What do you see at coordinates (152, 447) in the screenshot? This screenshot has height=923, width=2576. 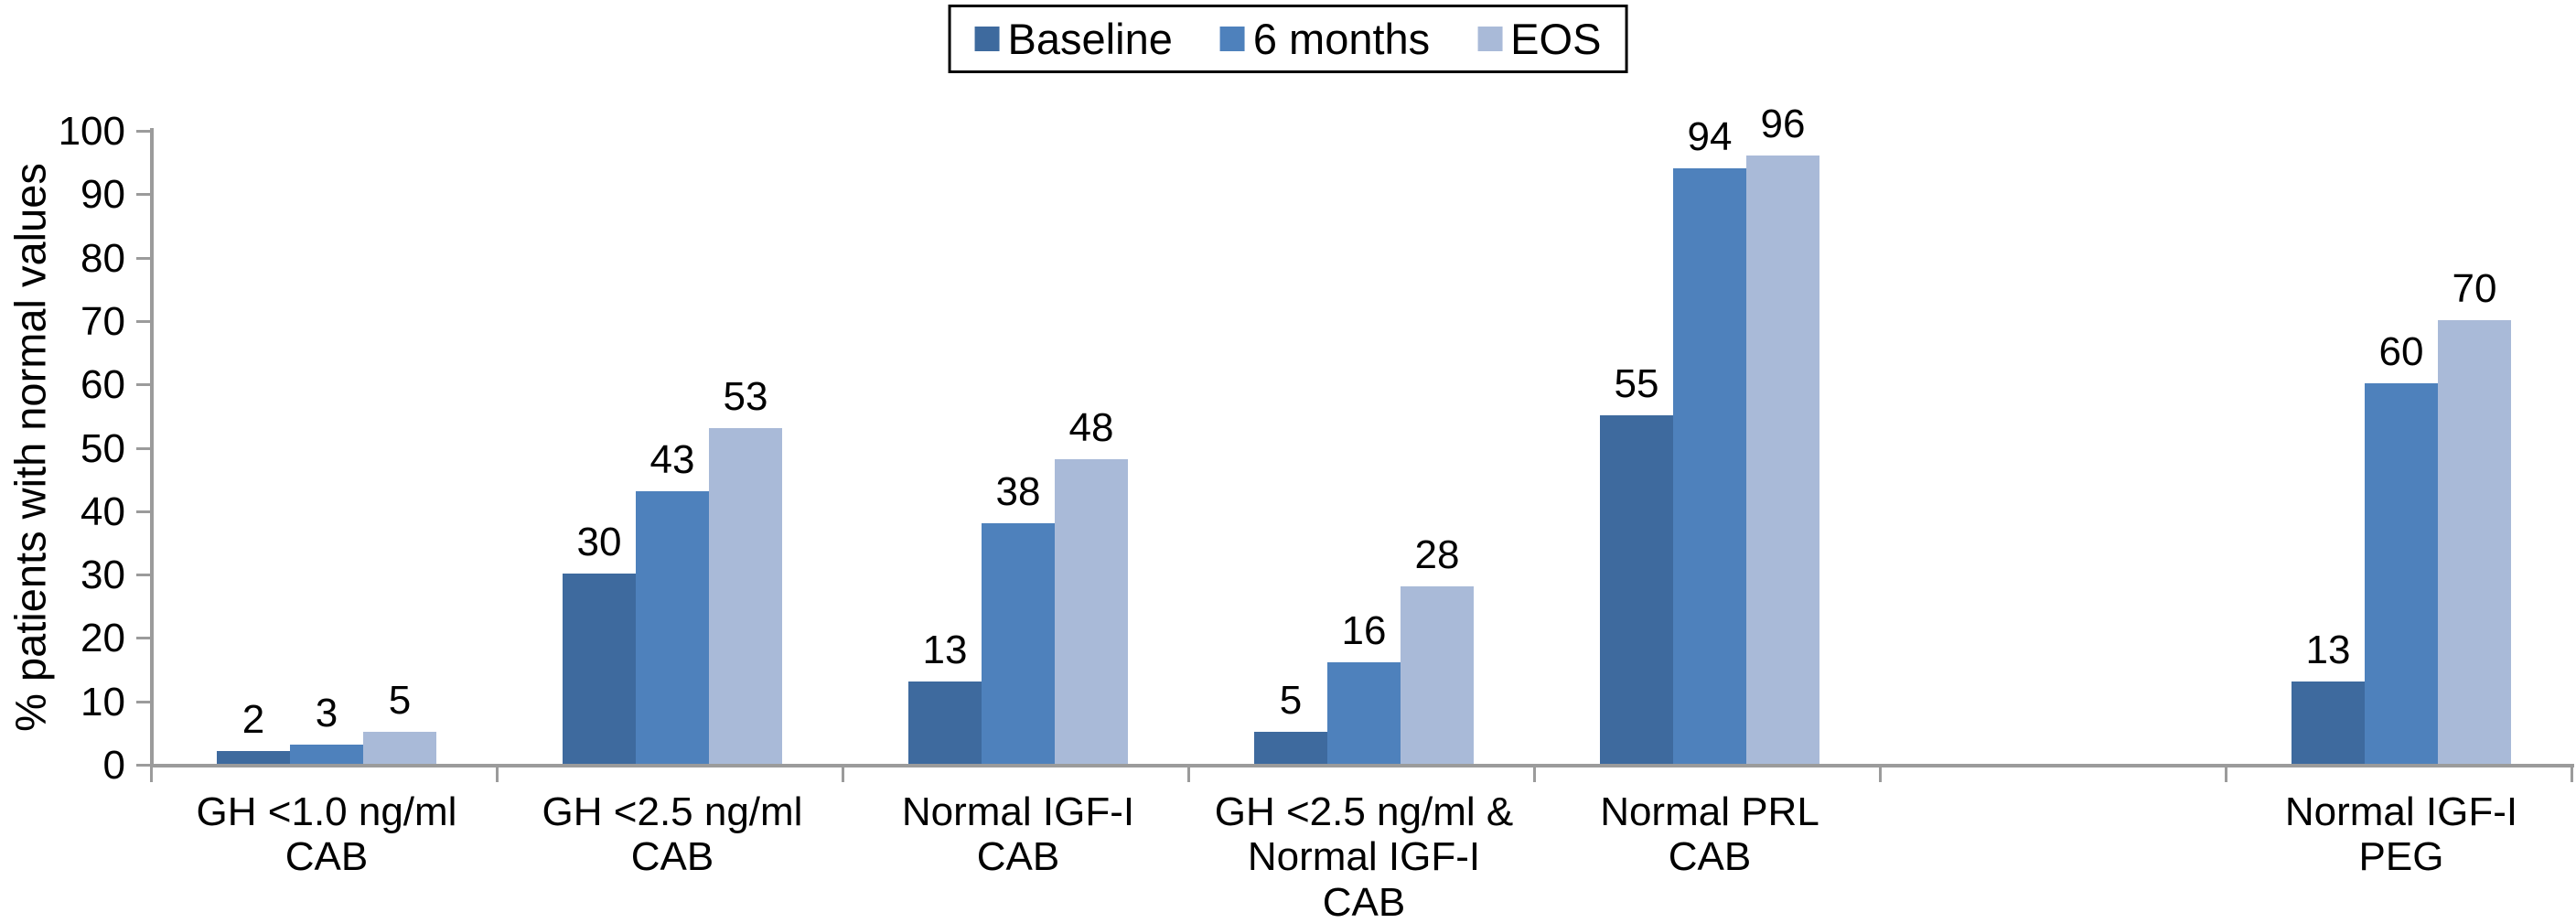 I see `y-axis-line` at bounding box center [152, 447].